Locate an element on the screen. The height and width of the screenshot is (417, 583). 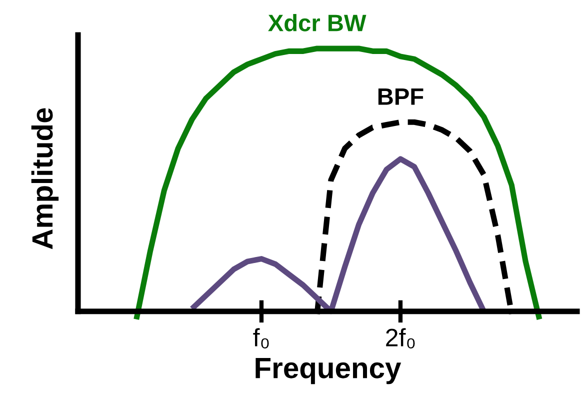
series-label: BPF is located at coordinates (401, 96).